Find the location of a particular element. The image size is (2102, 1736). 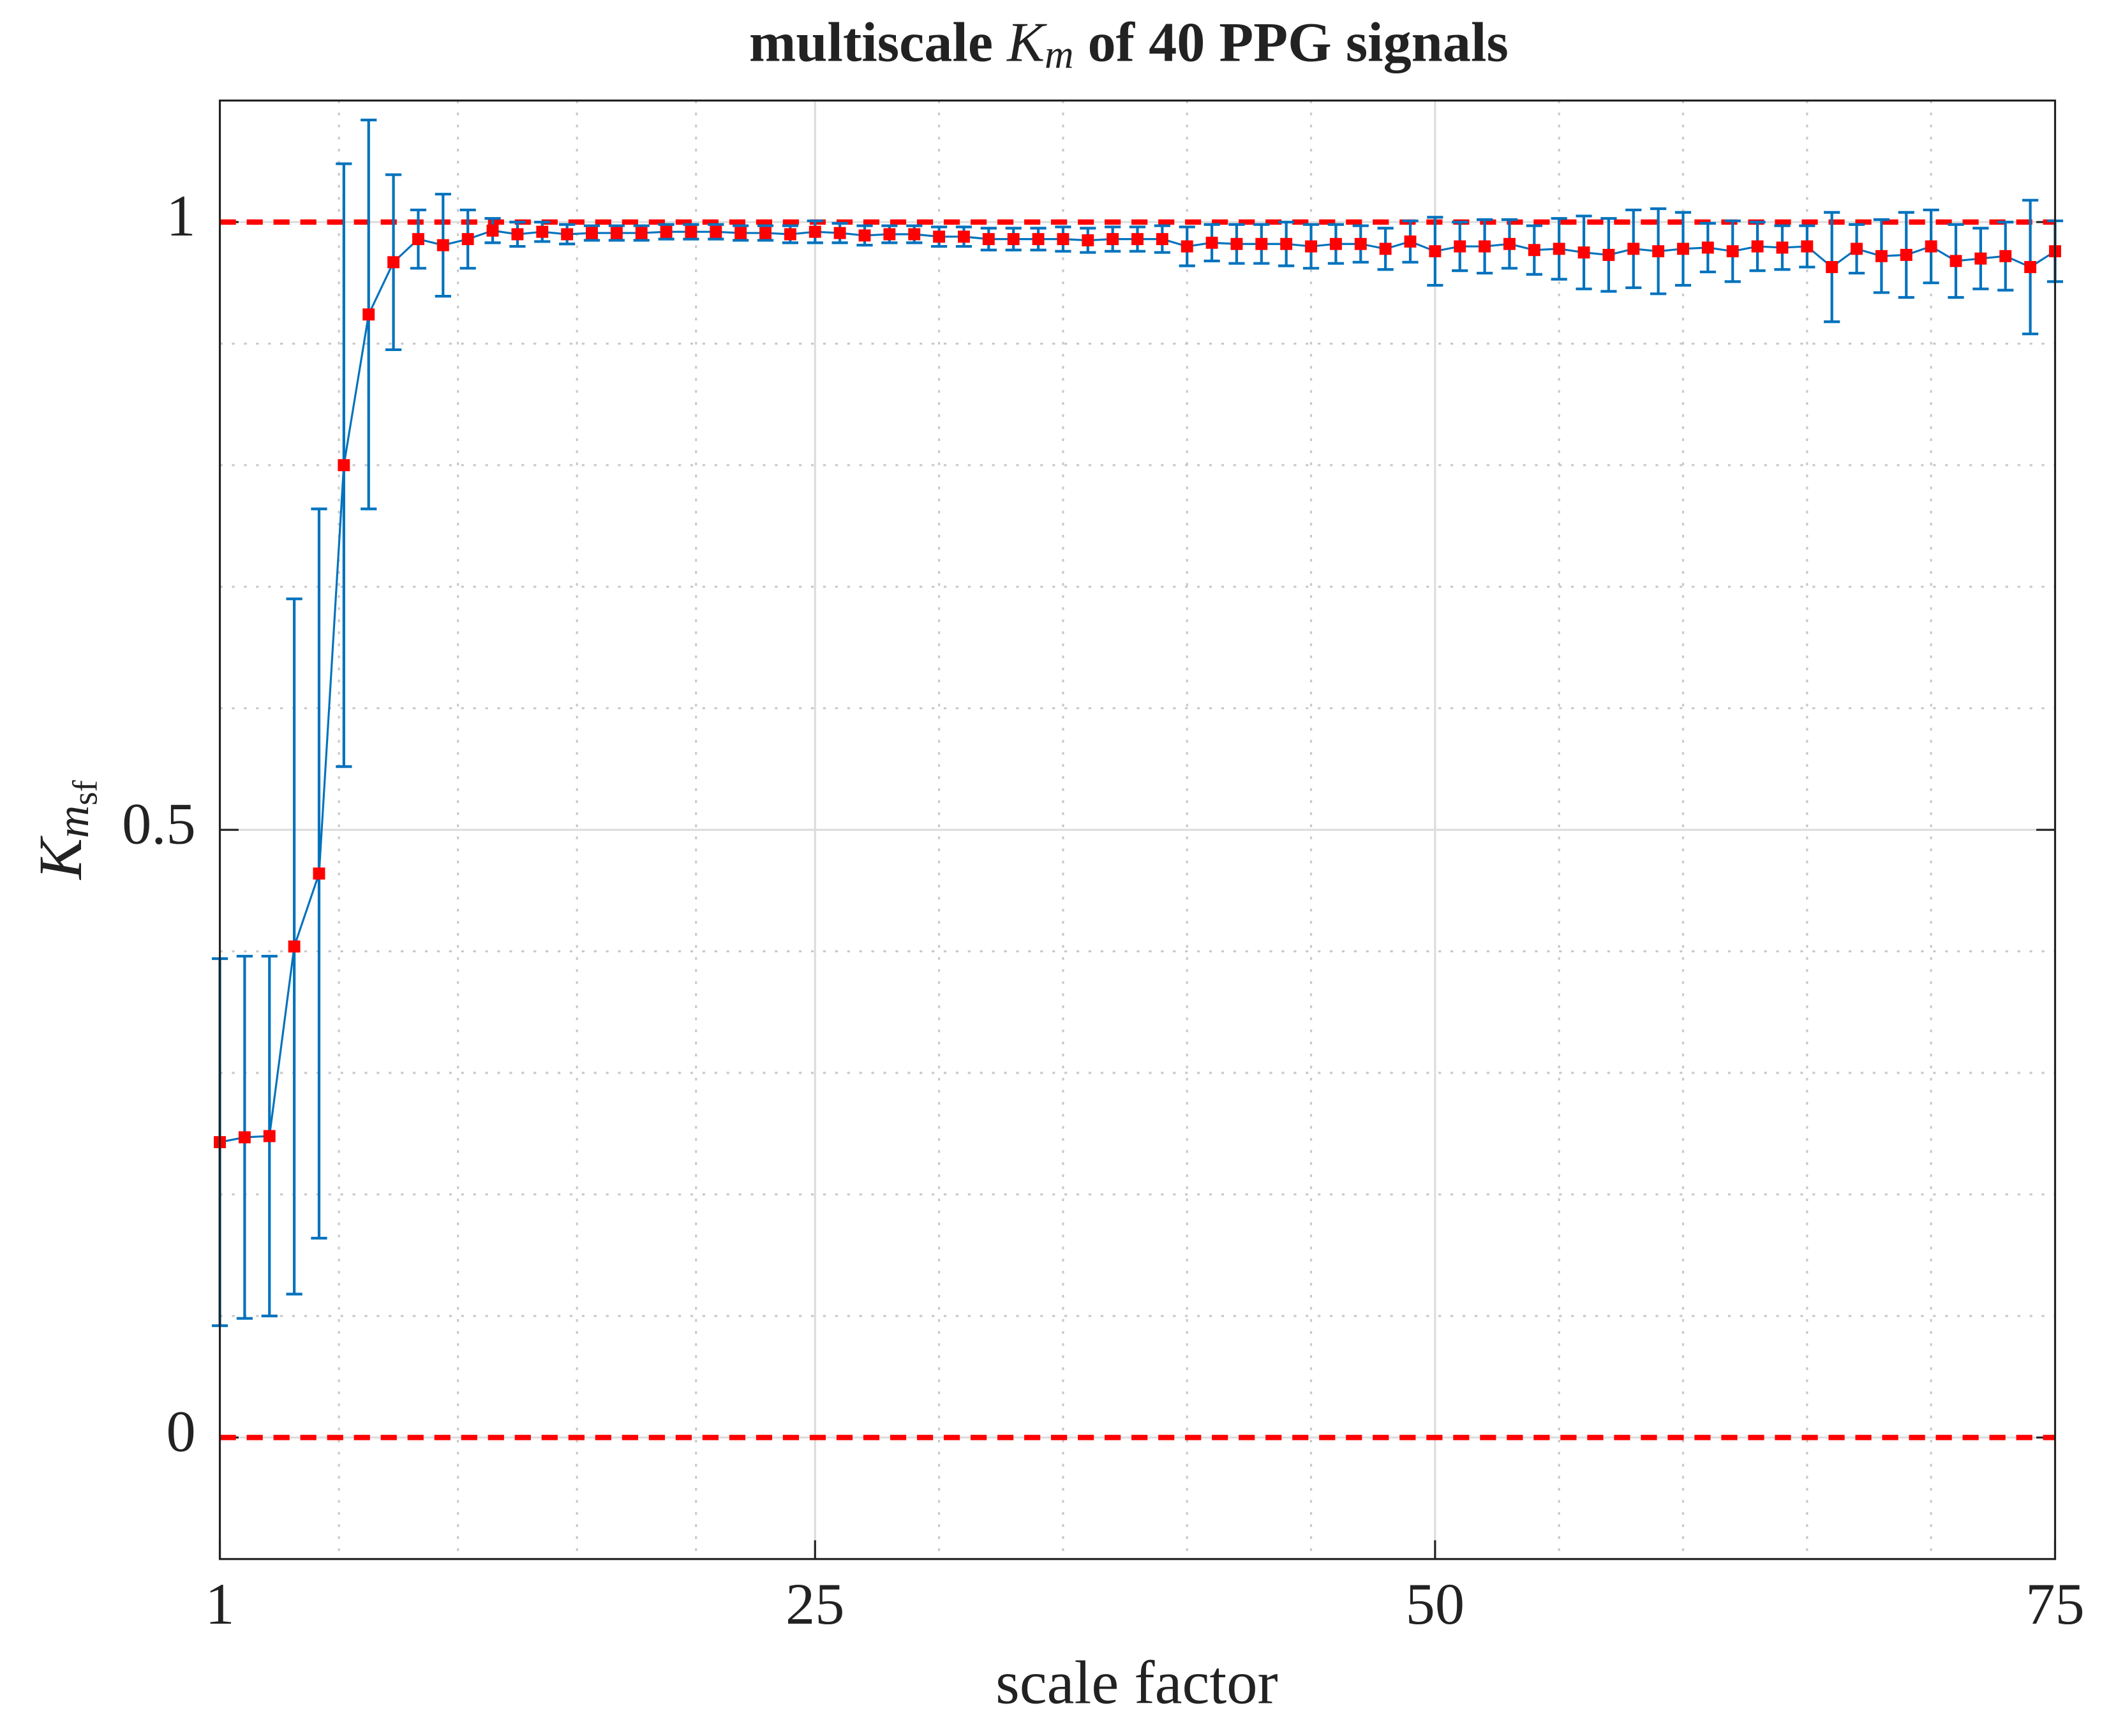

title-text: of 40 PPG signals is located at coordinates (1290, 42).